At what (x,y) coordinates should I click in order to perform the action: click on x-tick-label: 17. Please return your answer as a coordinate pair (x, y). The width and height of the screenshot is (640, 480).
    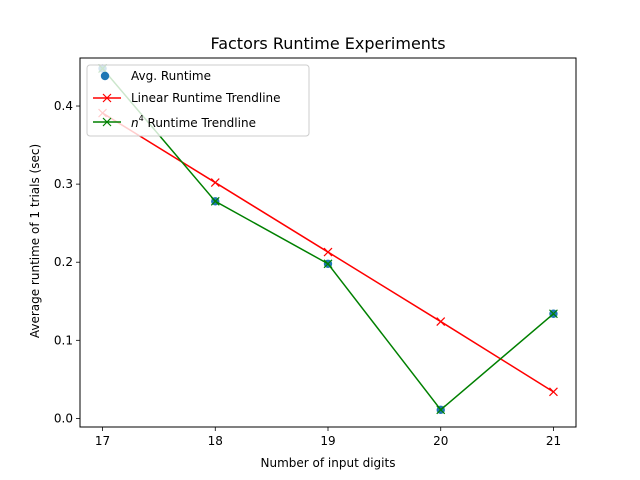
    Looking at the image, I should click on (102, 441).